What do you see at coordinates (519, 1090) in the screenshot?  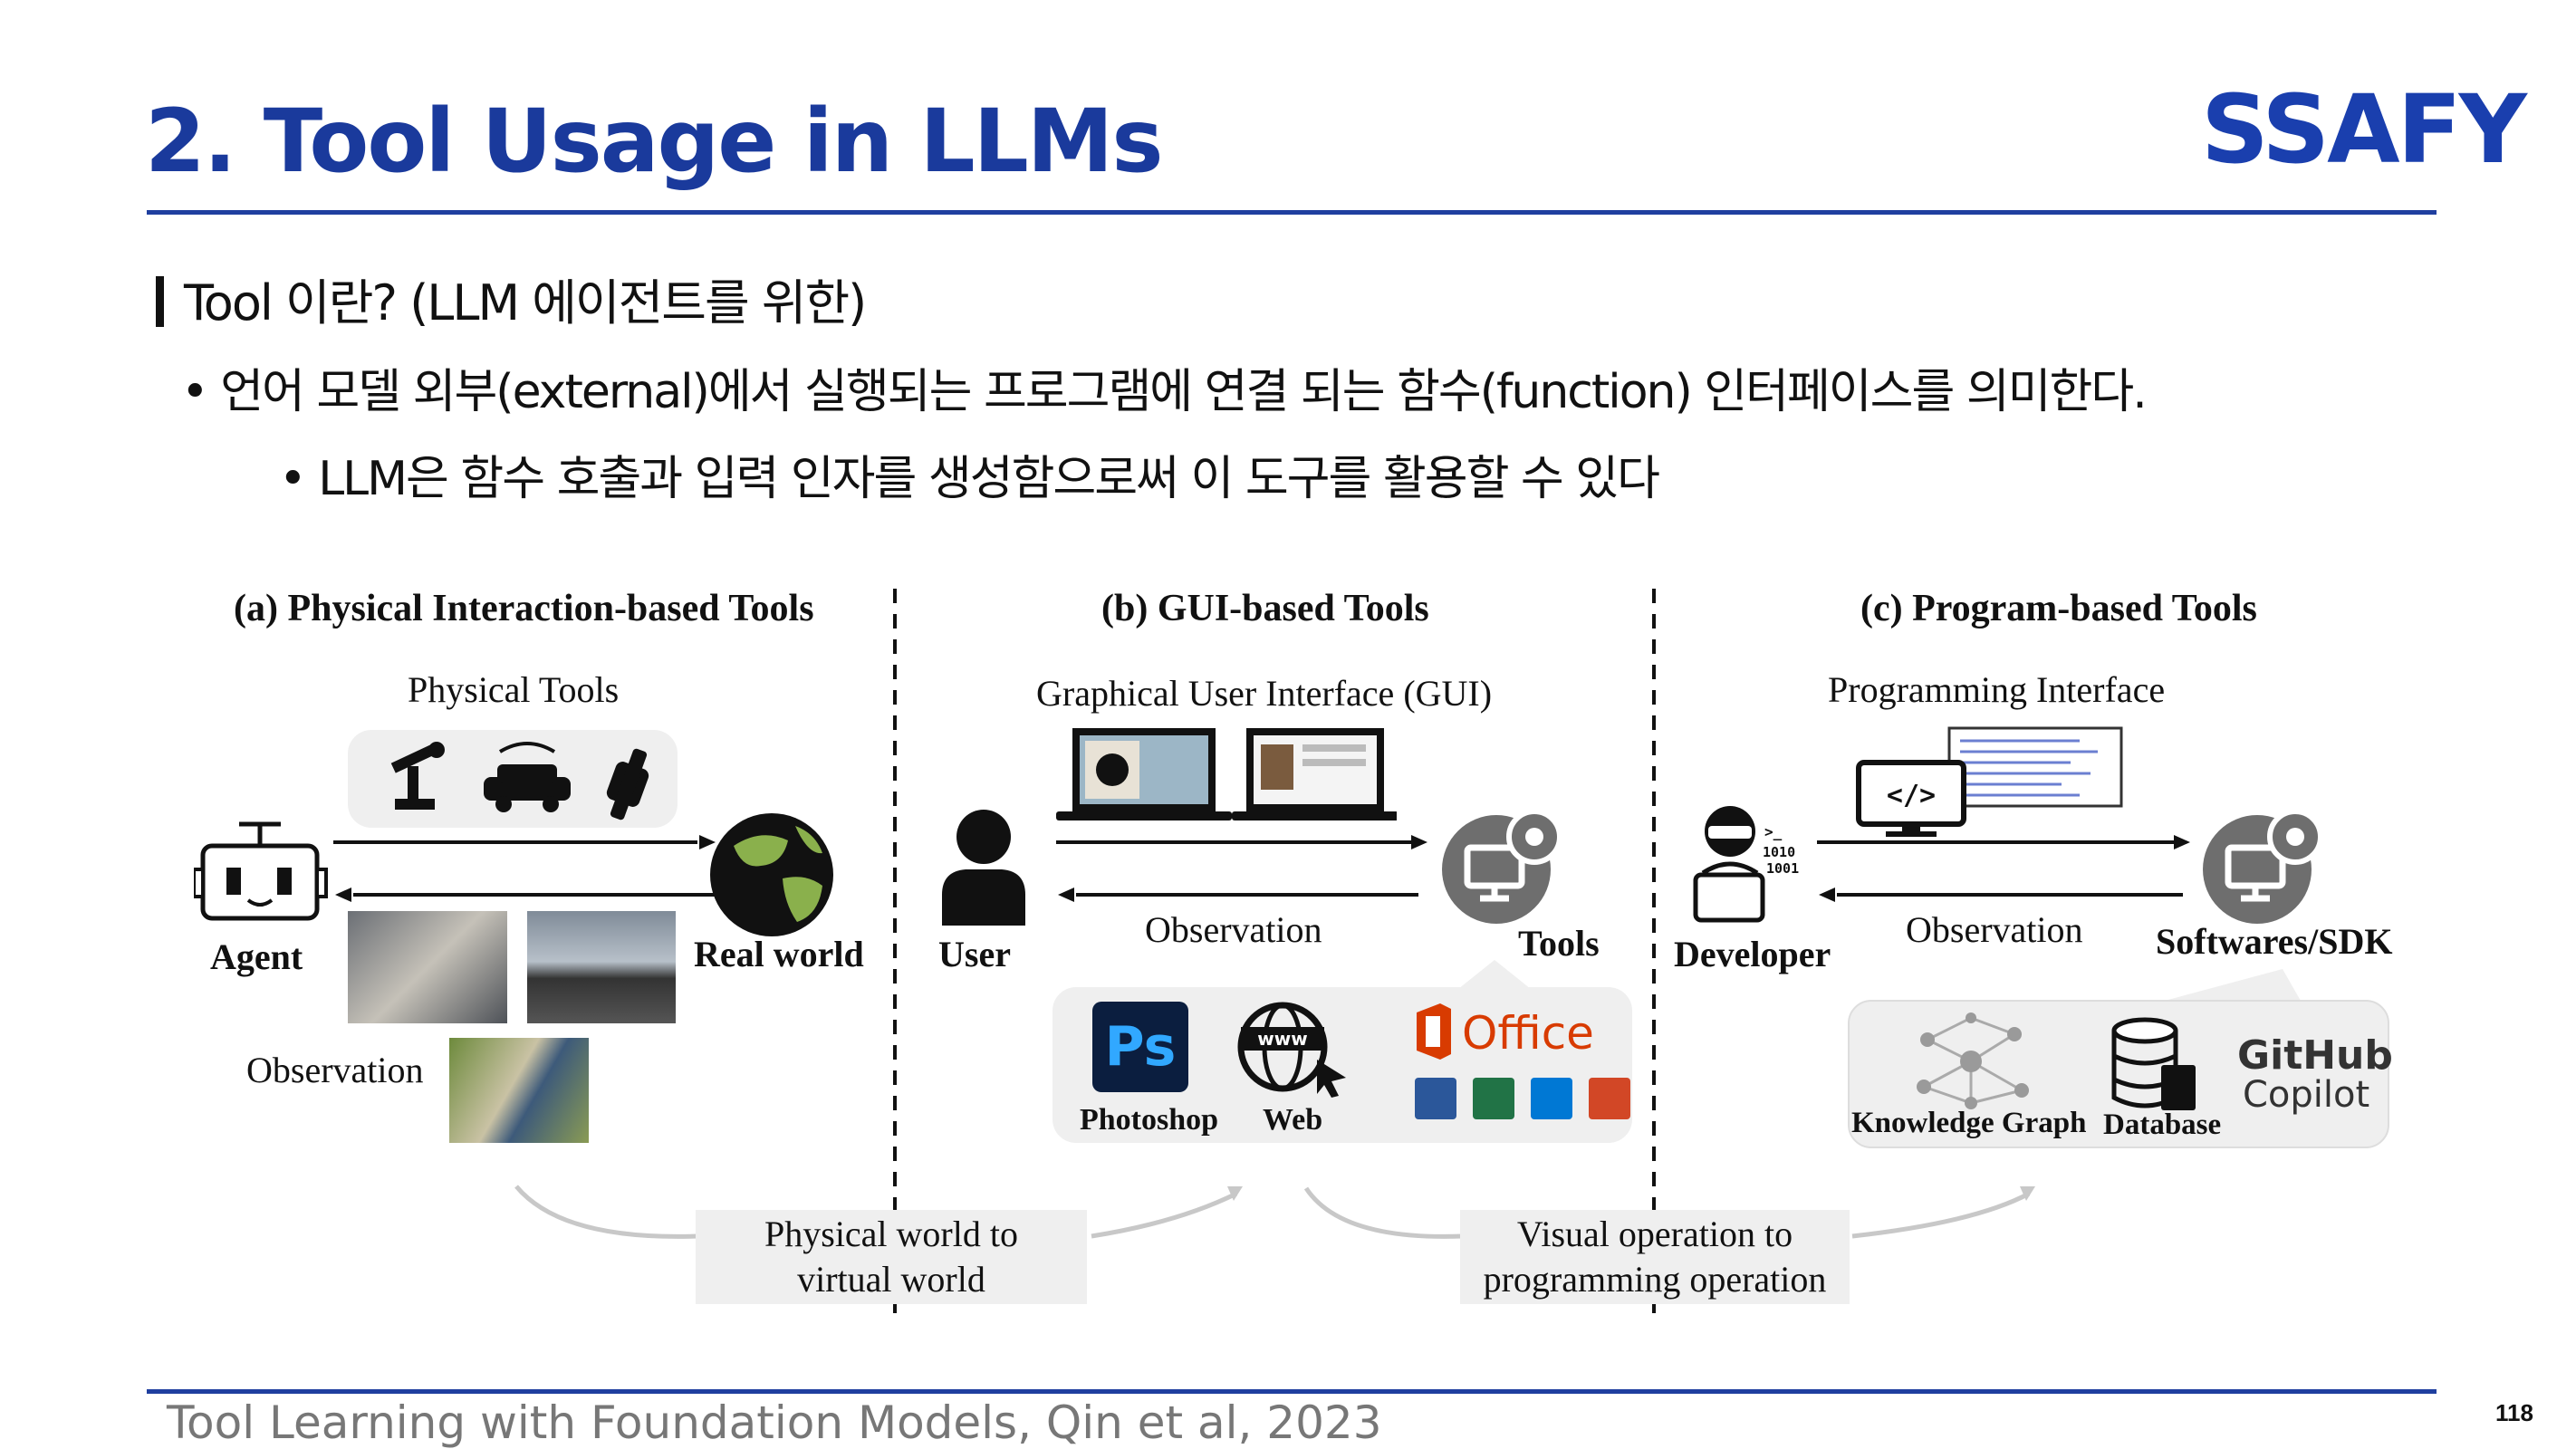 I see `runner-photo` at bounding box center [519, 1090].